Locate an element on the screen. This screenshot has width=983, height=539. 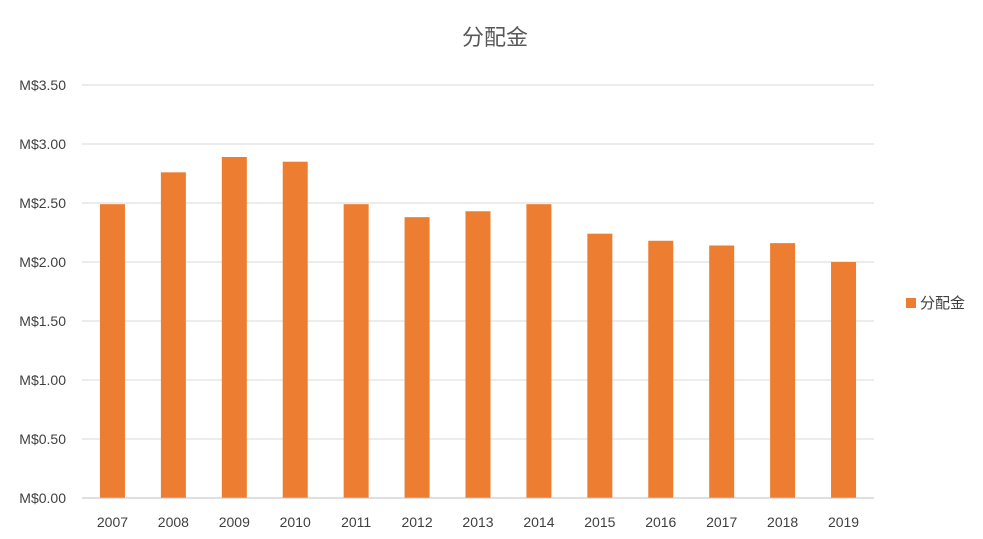
x-tick-label: 2014 is located at coordinates (538, 522).